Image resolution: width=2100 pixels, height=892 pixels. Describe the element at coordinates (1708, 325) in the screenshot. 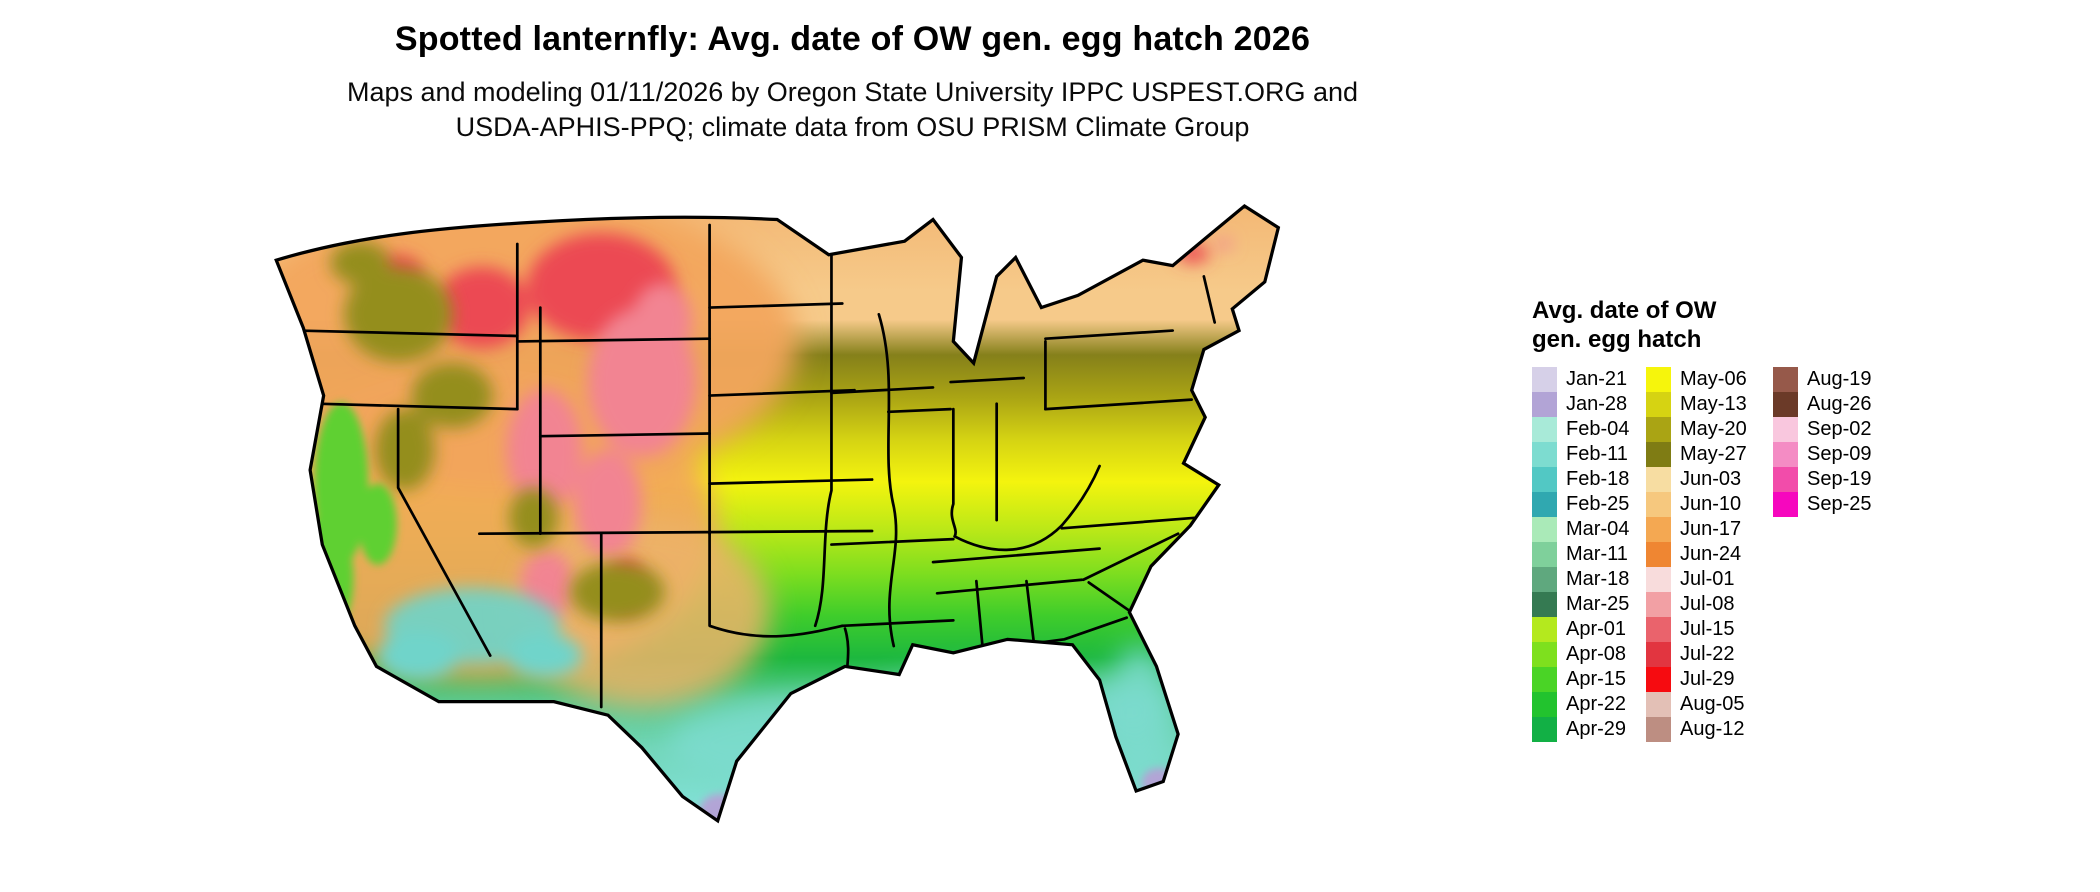

I see `legend-title: Avg. date of OW gen. egg hatch` at that location.